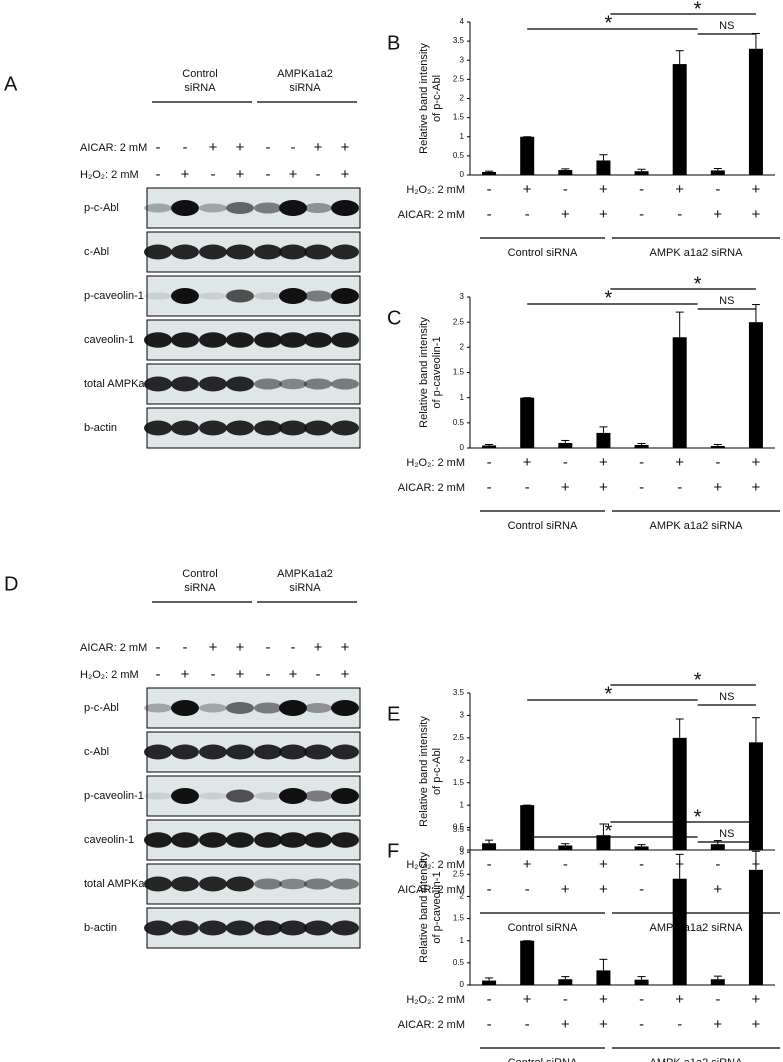 The image size is (783, 1062). What do you see at coordinates (462, 21) in the screenshot?
I see `y-tick-label: 4` at bounding box center [462, 21].